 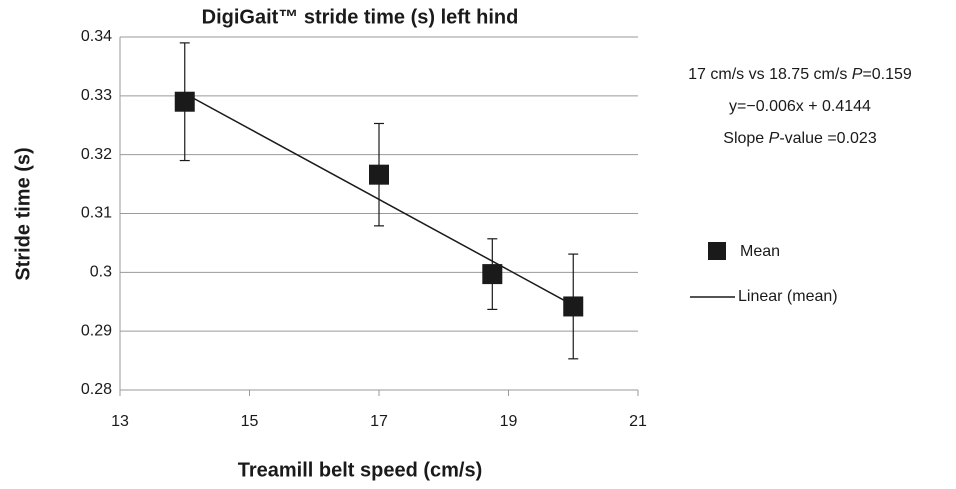 I want to click on x-tick-label: 21, so click(x=638, y=421).